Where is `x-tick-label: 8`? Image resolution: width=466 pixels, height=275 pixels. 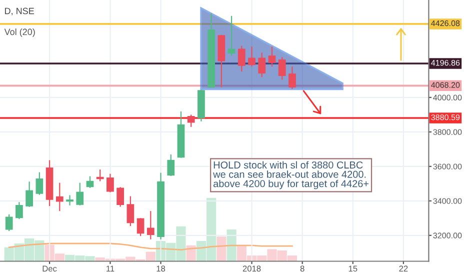
x-tick-label: 8 is located at coordinates (302, 269).